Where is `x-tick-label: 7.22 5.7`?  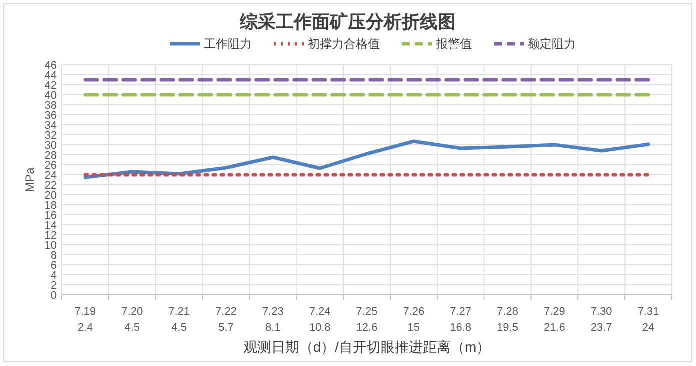
x-tick-label: 7.22 5.7 is located at coordinates (226, 320).